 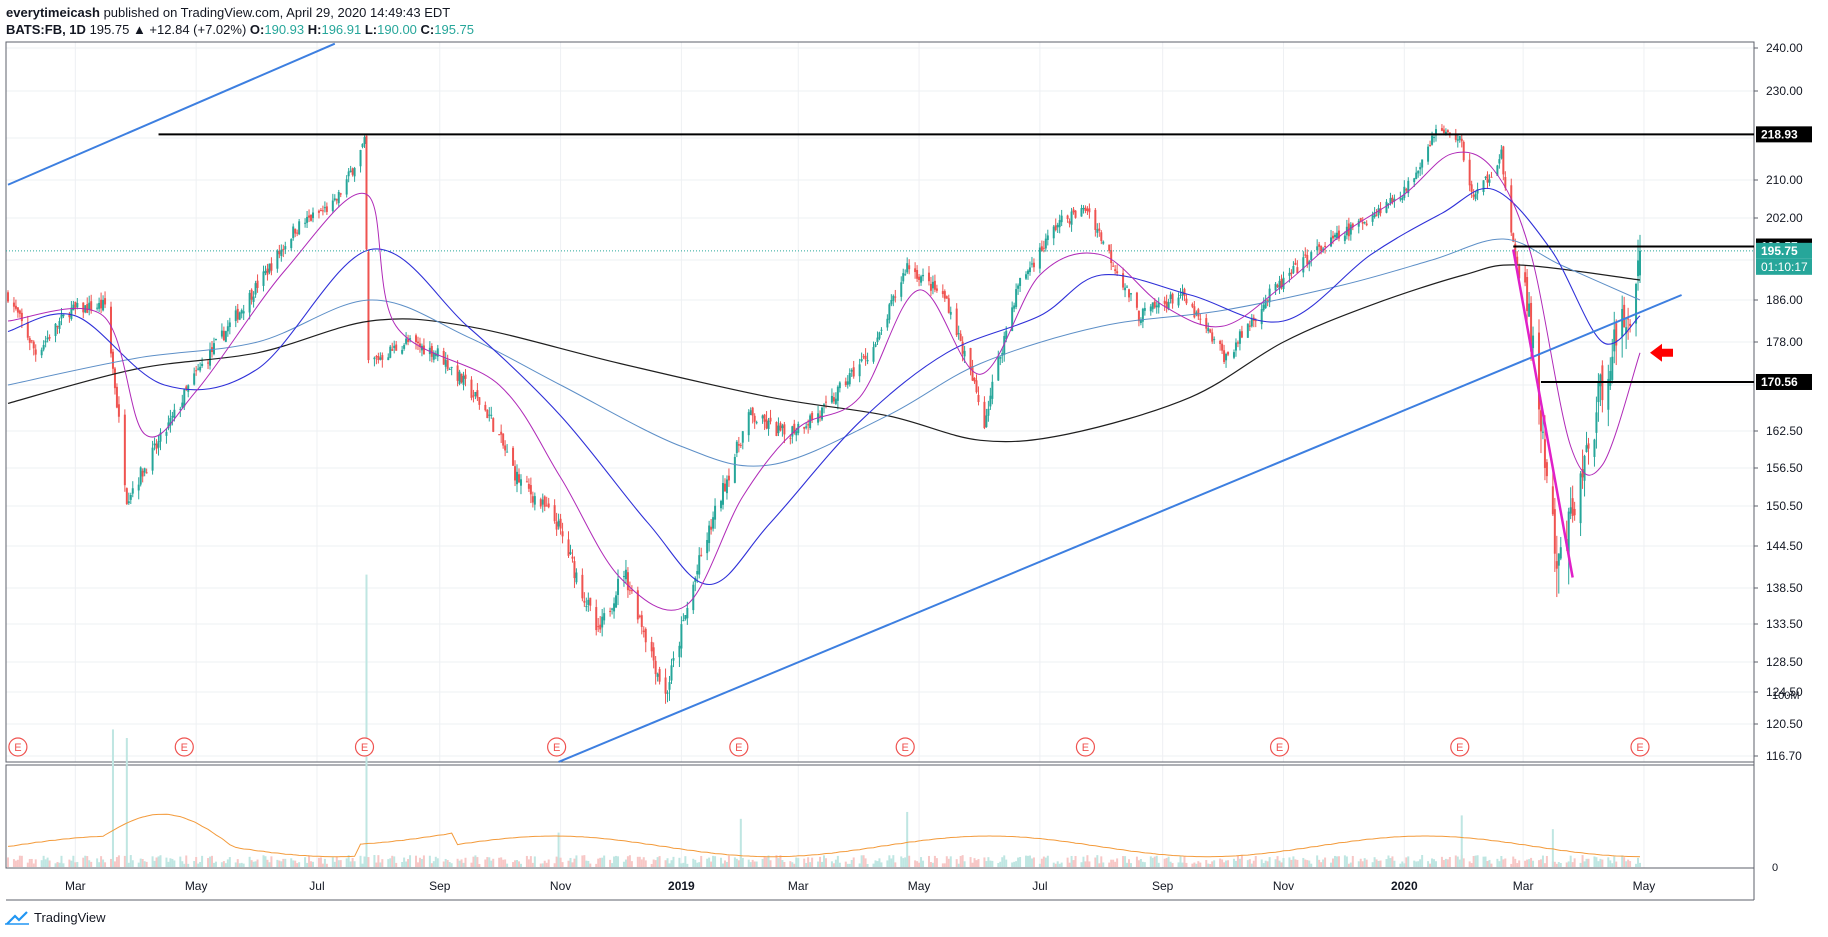 What do you see at coordinates (1779, 134) in the screenshot?
I see `level-price-label: 218.93` at bounding box center [1779, 134].